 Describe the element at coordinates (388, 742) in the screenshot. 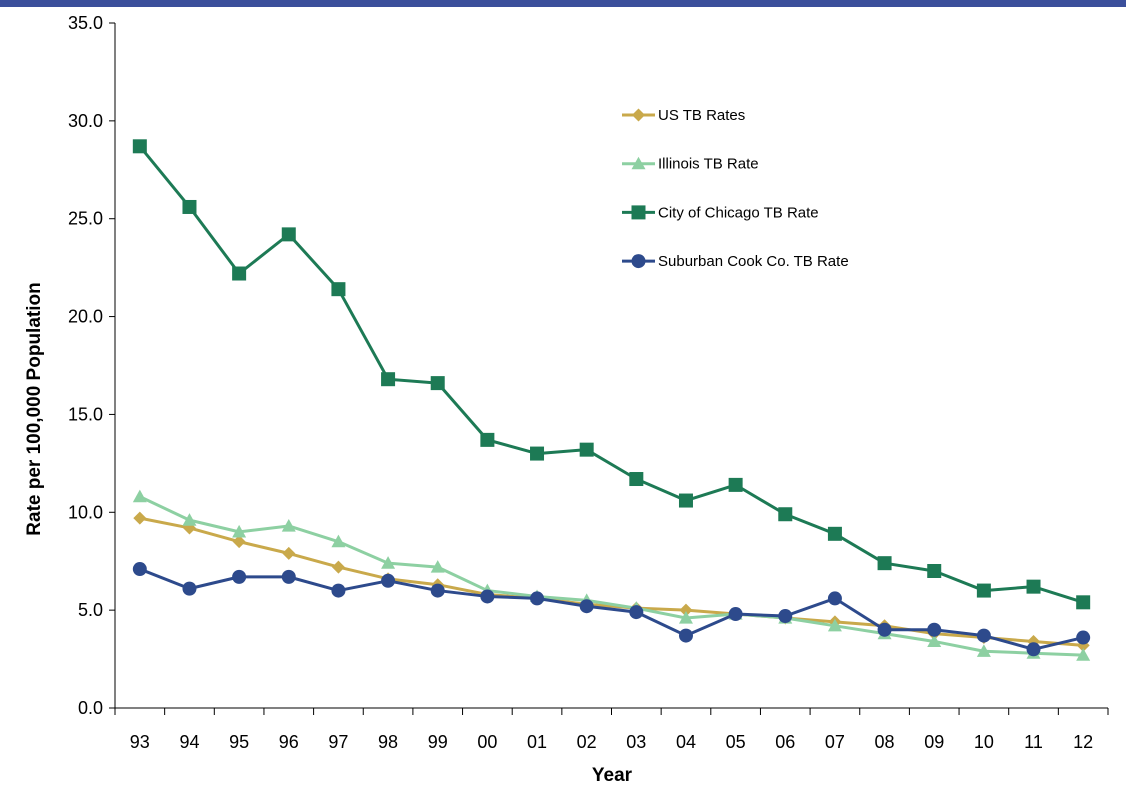

I see `x-tick-label: 98` at that location.